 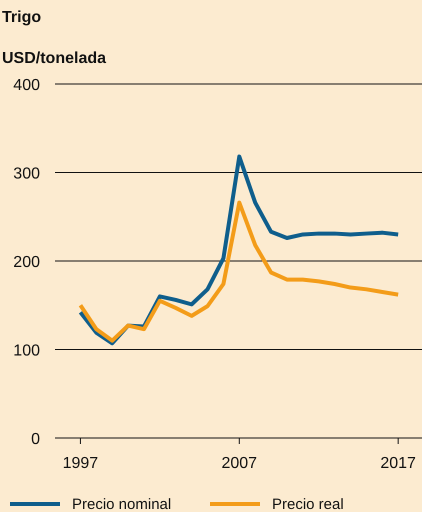 What do you see at coordinates (26, 351) in the screenshot?
I see `y-tick-label: 100` at bounding box center [26, 351].